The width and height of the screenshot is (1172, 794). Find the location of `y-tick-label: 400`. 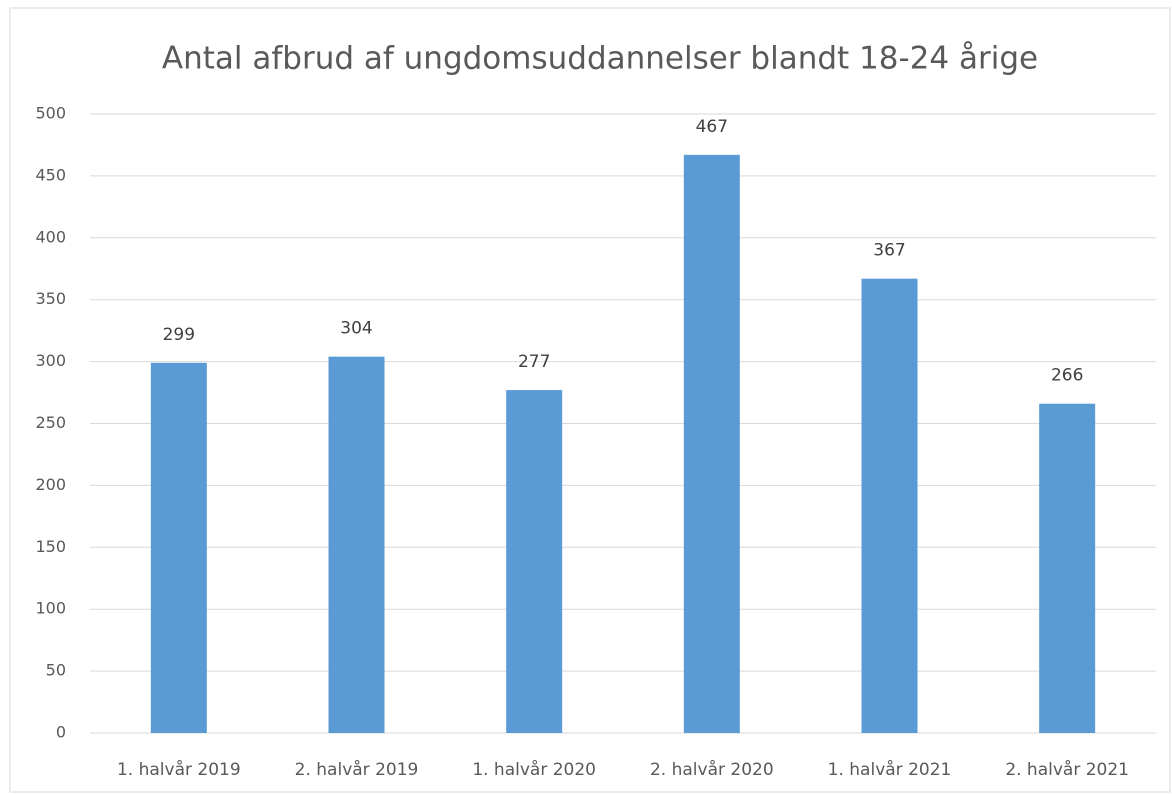

y-tick-label: 400 is located at coordinates (50, 236).